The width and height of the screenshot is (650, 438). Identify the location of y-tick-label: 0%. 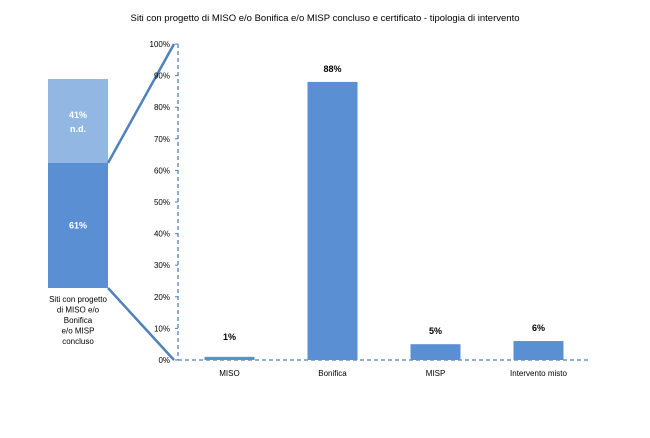
(164, 360).